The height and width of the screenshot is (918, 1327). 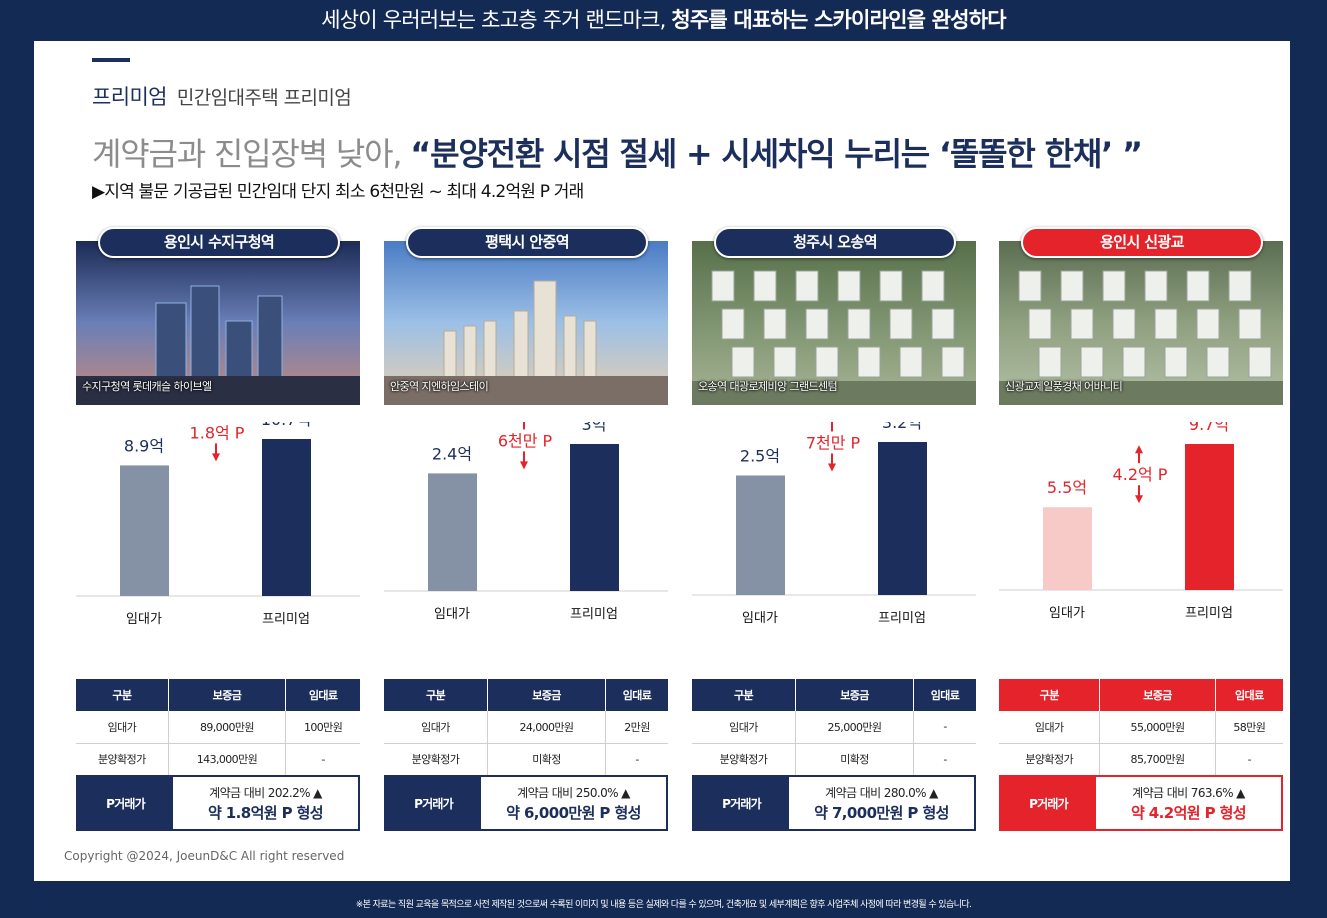 What do you see at coordinates (838, 20) in the screenshot?
I see `top-banner-bold: 청주를 대표하는 스카이라인을 완성하다` at bounding box center [838, 20].